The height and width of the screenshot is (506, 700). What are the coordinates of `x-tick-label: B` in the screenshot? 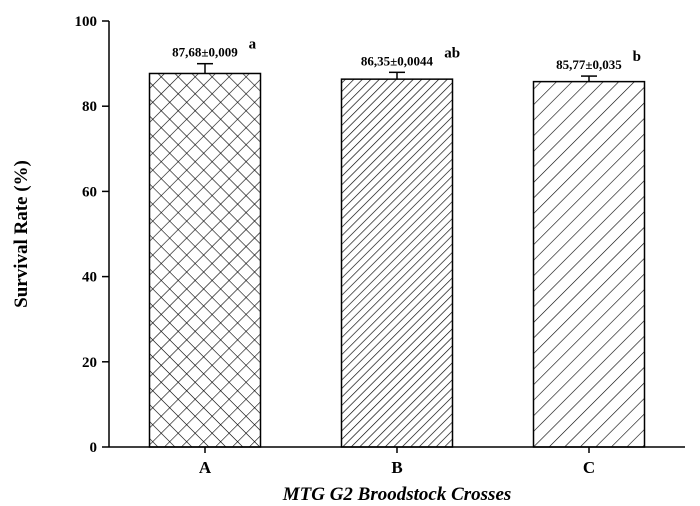 It's located at (396, 467).